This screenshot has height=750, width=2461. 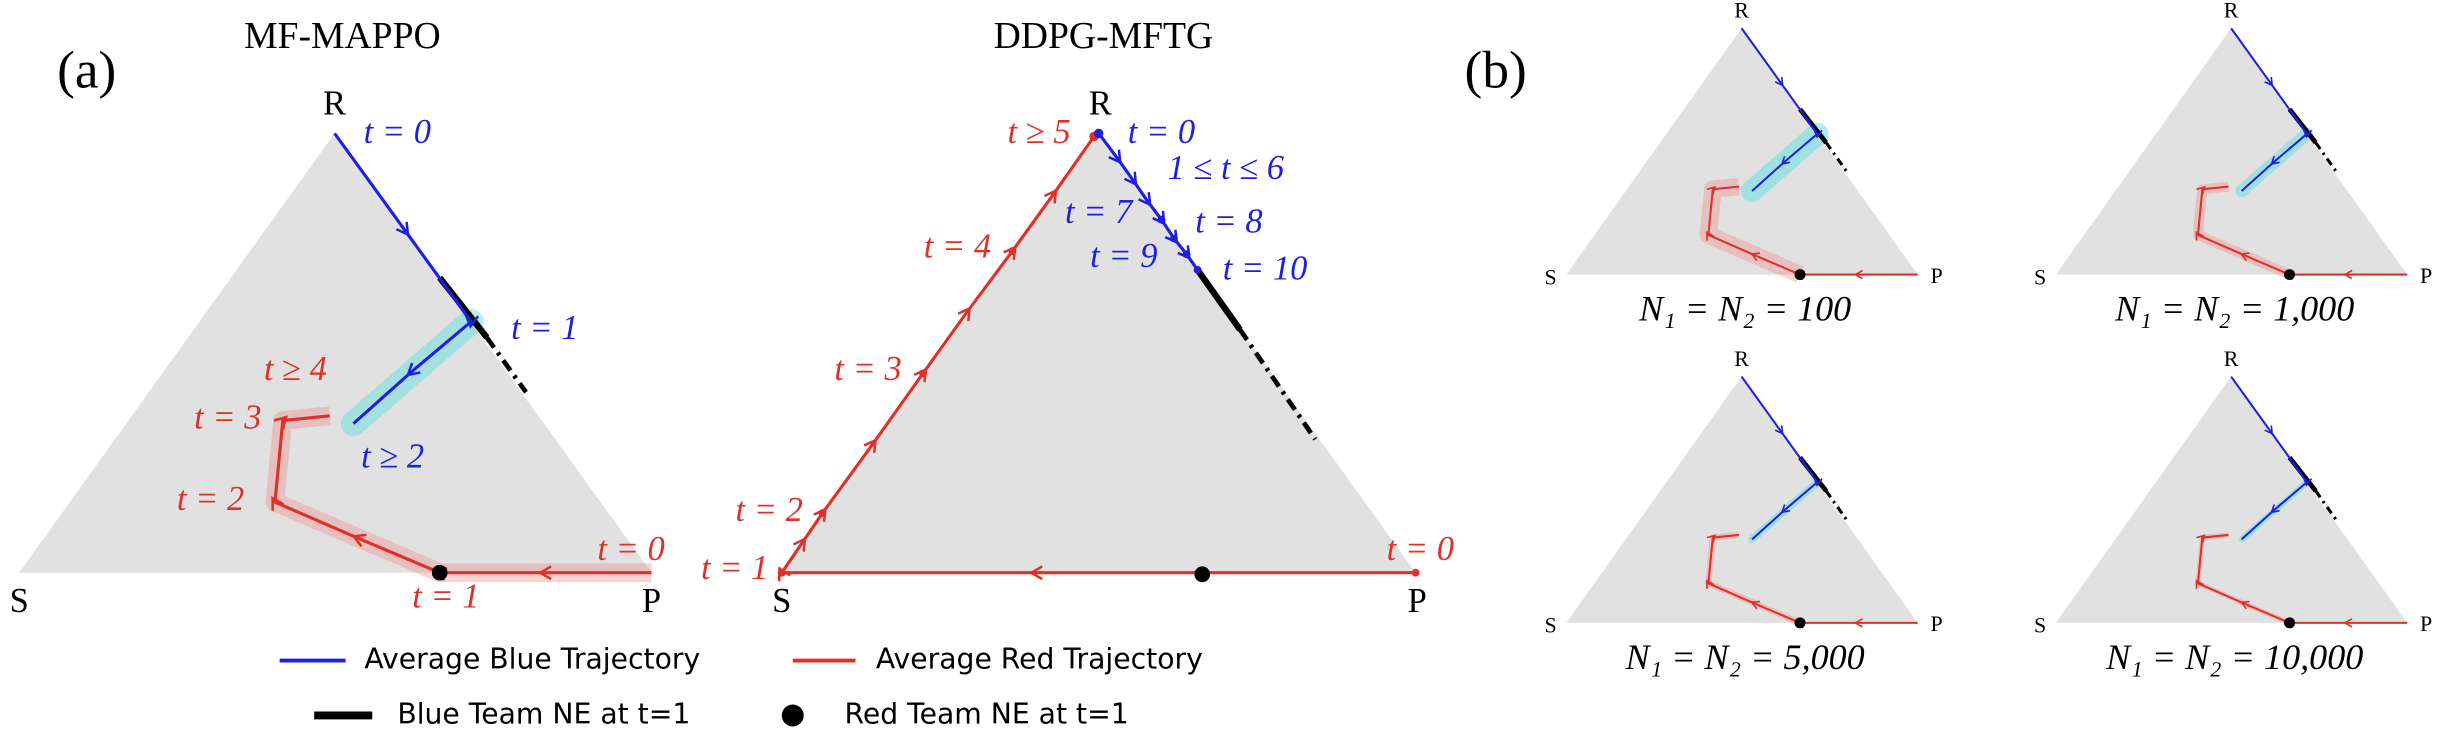 I want to click on legend-label: Average Red Trajectory, so click(x=1039, y=659).